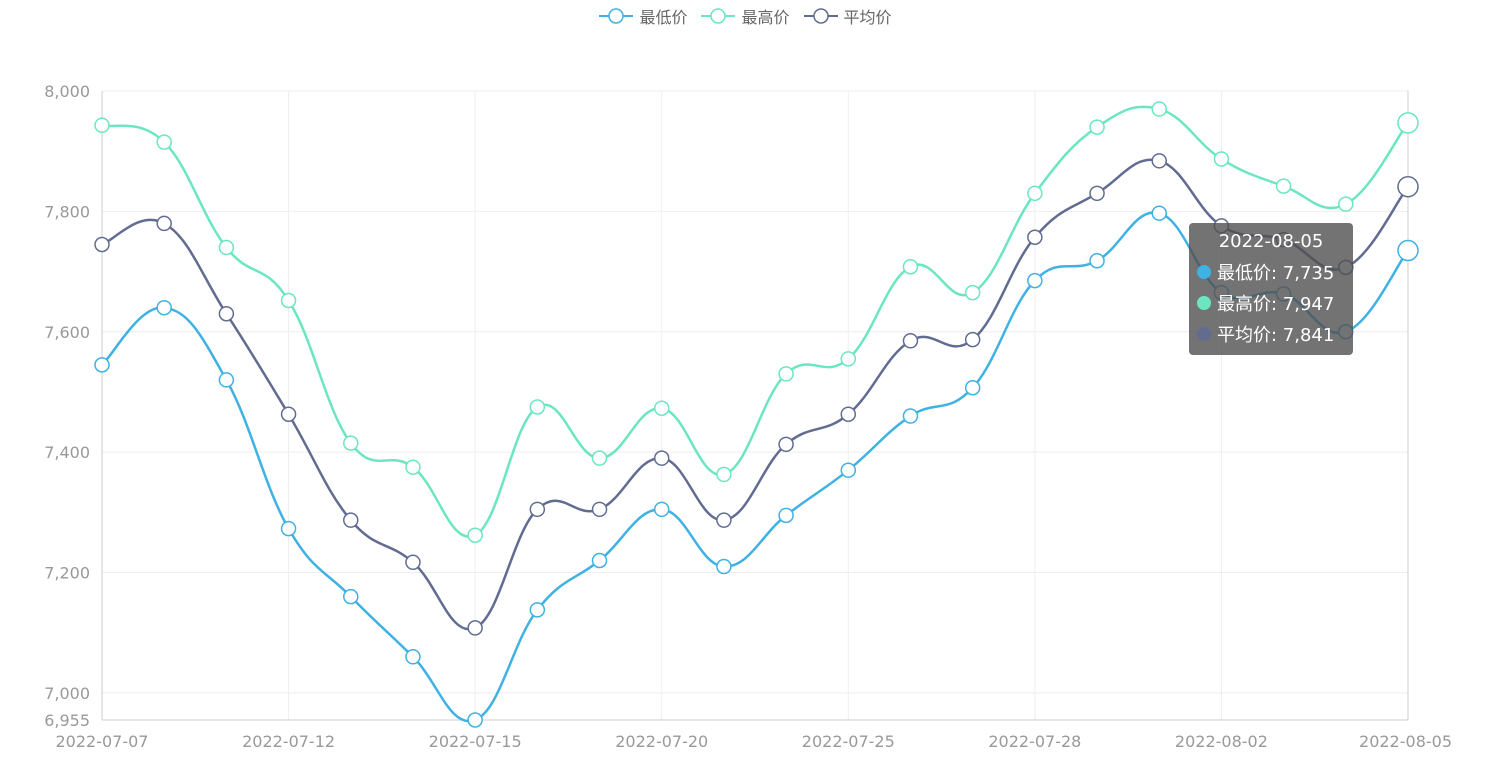 The height and width of the screenshot is (759, 1491). I want to click on tooltip-row-low: 最低价: 7,735, so click(1271, 271).